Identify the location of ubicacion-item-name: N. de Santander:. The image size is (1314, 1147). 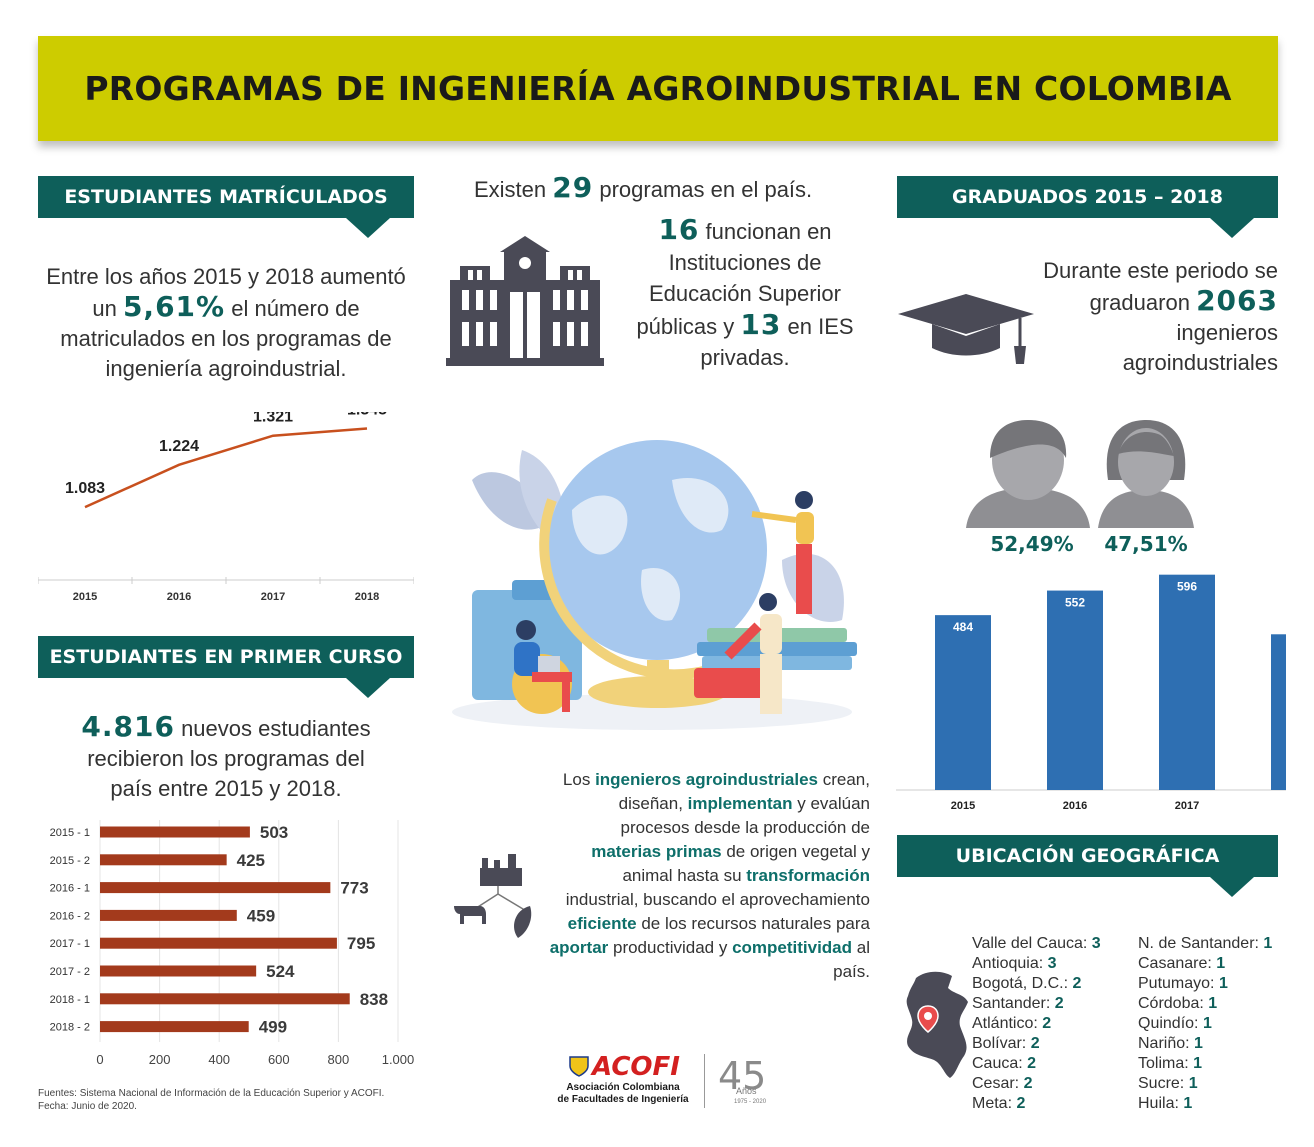
(1201, 943).